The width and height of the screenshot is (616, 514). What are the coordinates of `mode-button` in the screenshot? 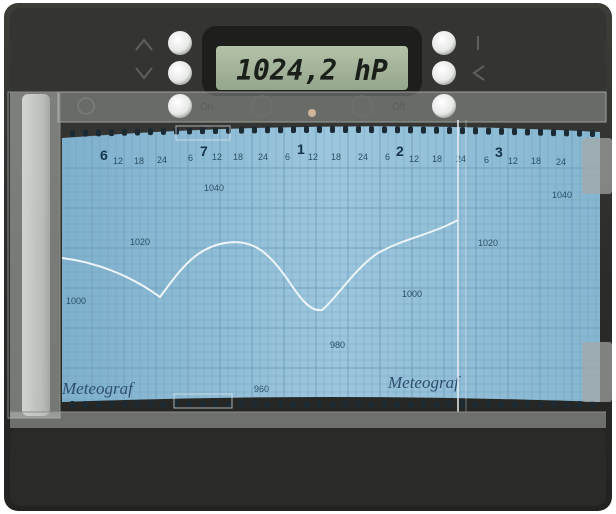 It's located at (444, 43).